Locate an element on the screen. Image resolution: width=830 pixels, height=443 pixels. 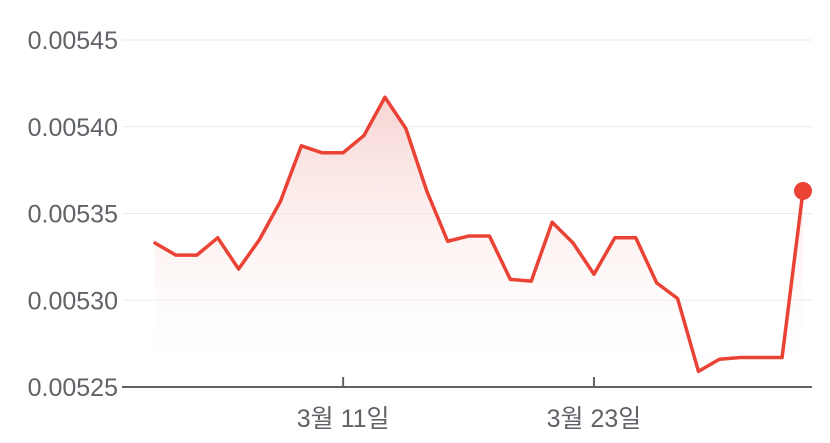
y-tick-label: 0.00535 is located at coordinates (73, 215).